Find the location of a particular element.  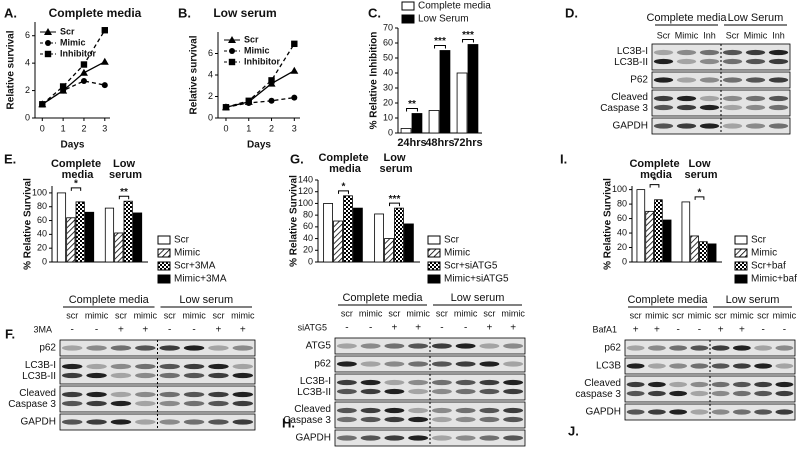

y-axis-label: % Relative Survival is located at coordinates (608, 224).